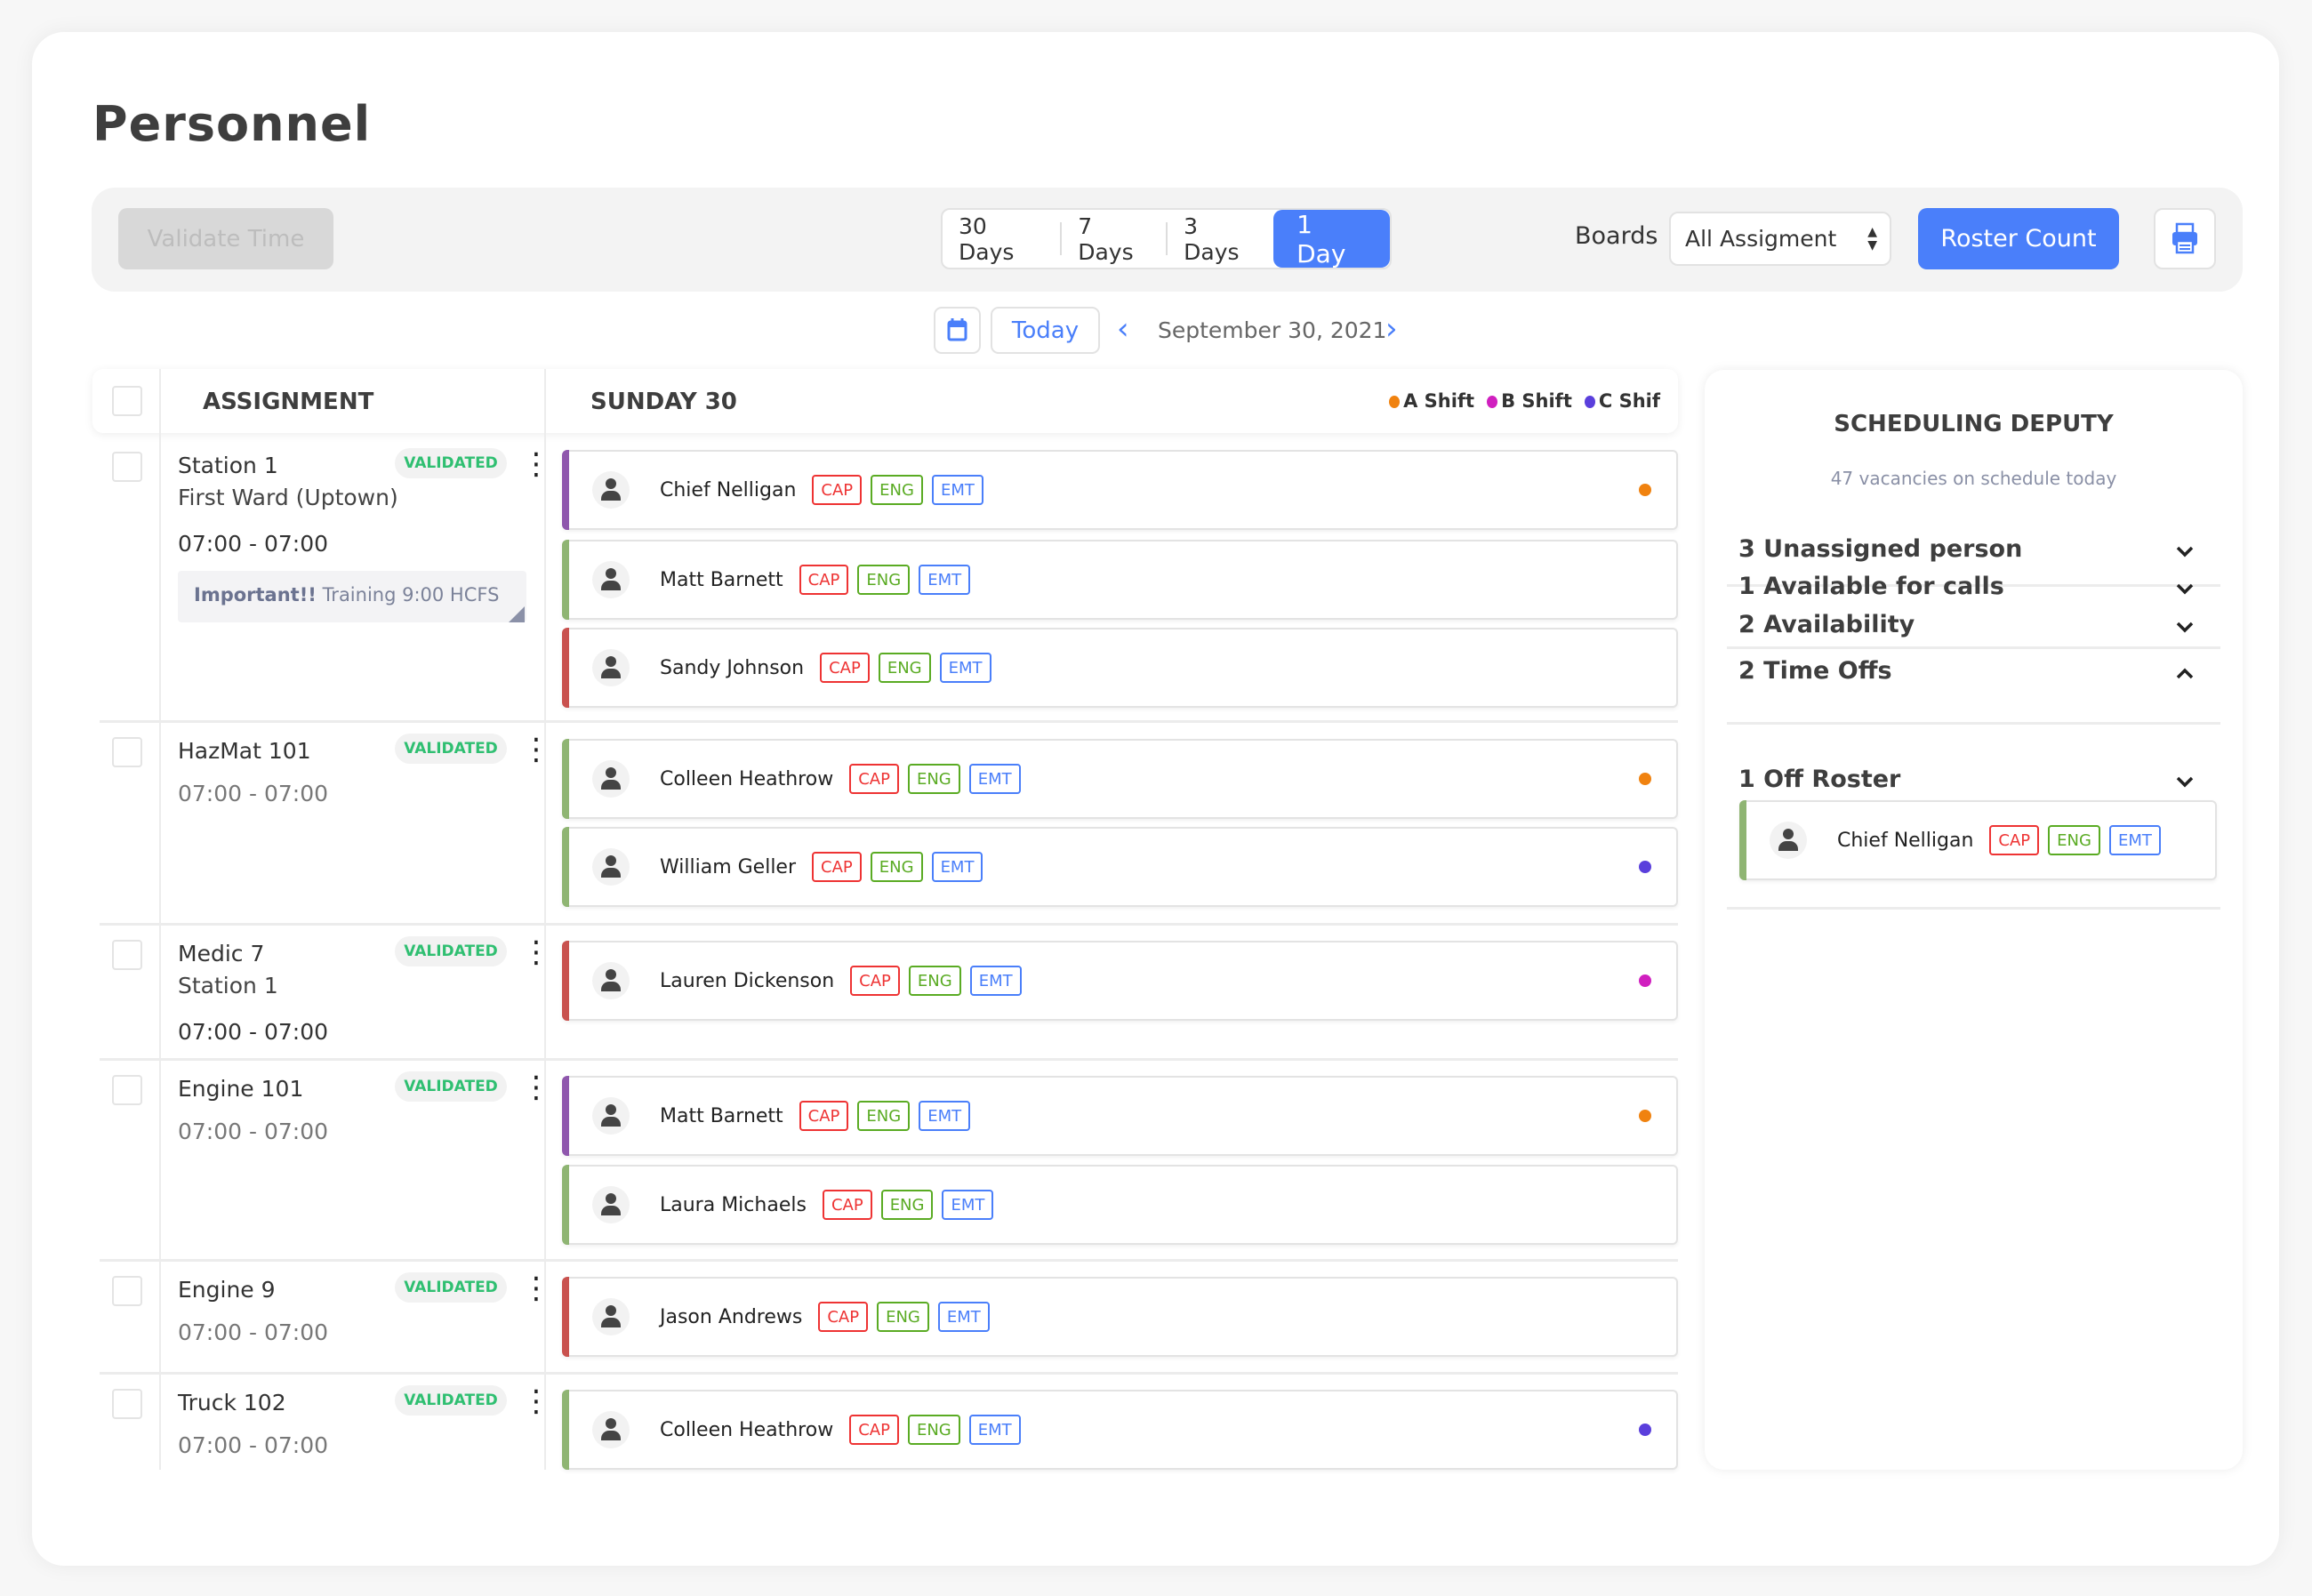 The image size is (2312, 1596). What do you see at coordinates (228, 465) in the screenshot?
I see `assignment-name: Station 1` at bounding box center [228, 465].